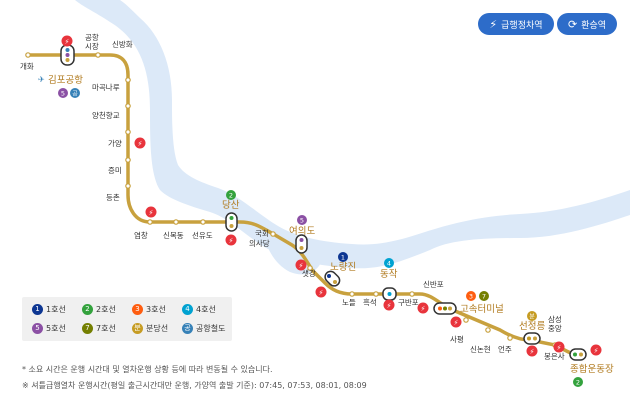 The height and width of the screenshot is (408, 630). Describe the element at coordinates (262, 233) in the screenshot. I see `station-national-assembly-1: 국회` at that location.